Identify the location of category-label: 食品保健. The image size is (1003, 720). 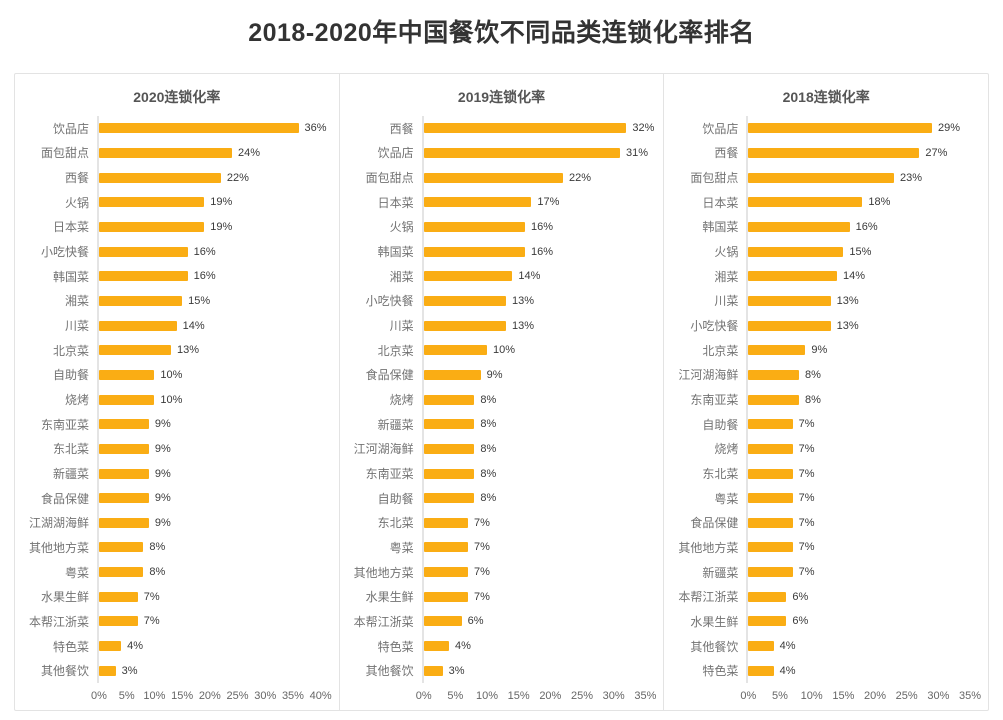
(714, 523).